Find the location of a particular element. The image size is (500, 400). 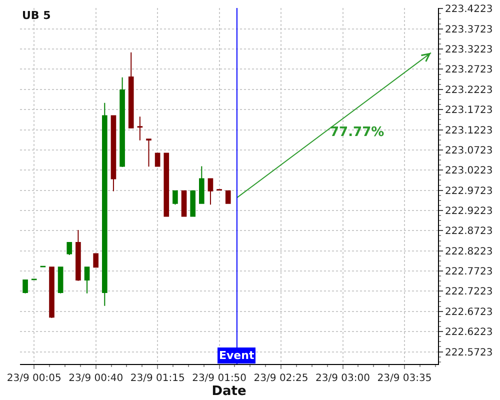

x-tick-label: 23/9 00:05 is located at coordinates (34, 378).